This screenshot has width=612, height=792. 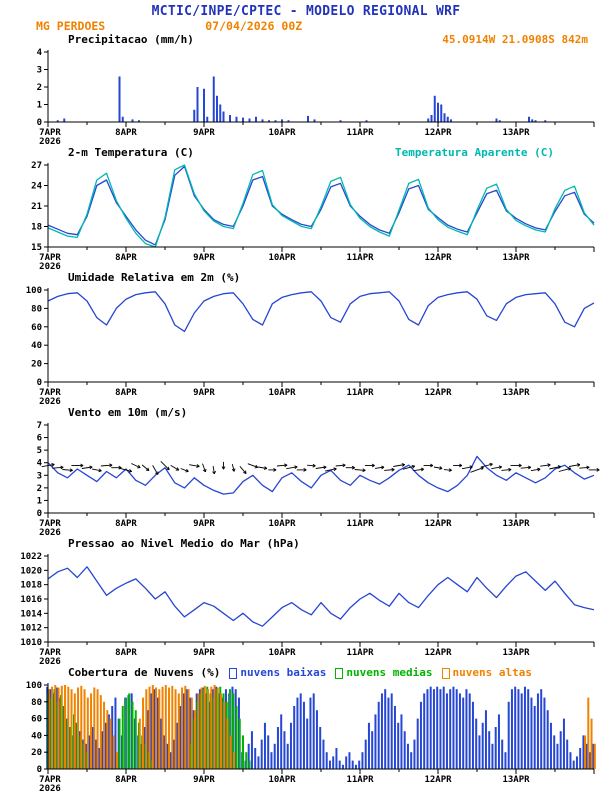 What do you see at coordinates (144, 672) in the screenshot?
I see `cloud-cover-title: Cobertura de Nuvens (%)` at bounding box center [144, 672].